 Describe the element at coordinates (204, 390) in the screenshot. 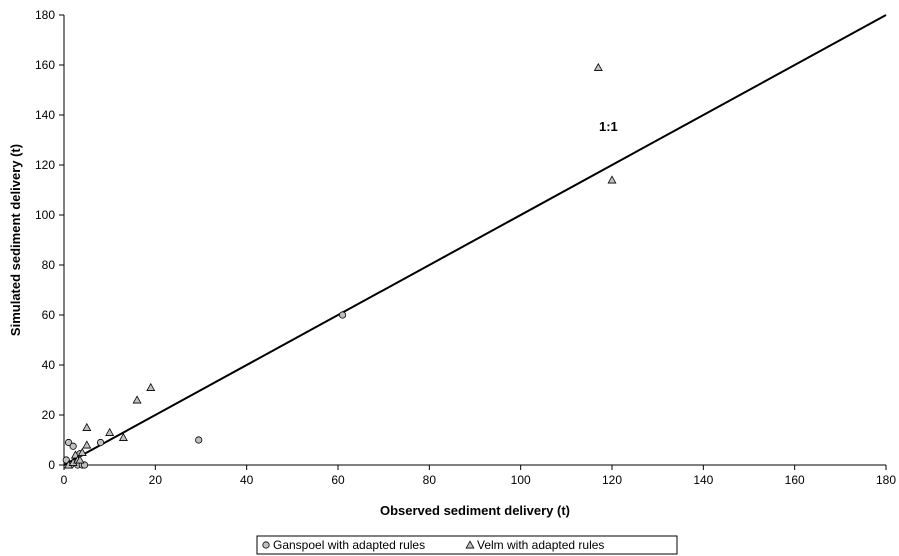

I see `series-circle` at that location.